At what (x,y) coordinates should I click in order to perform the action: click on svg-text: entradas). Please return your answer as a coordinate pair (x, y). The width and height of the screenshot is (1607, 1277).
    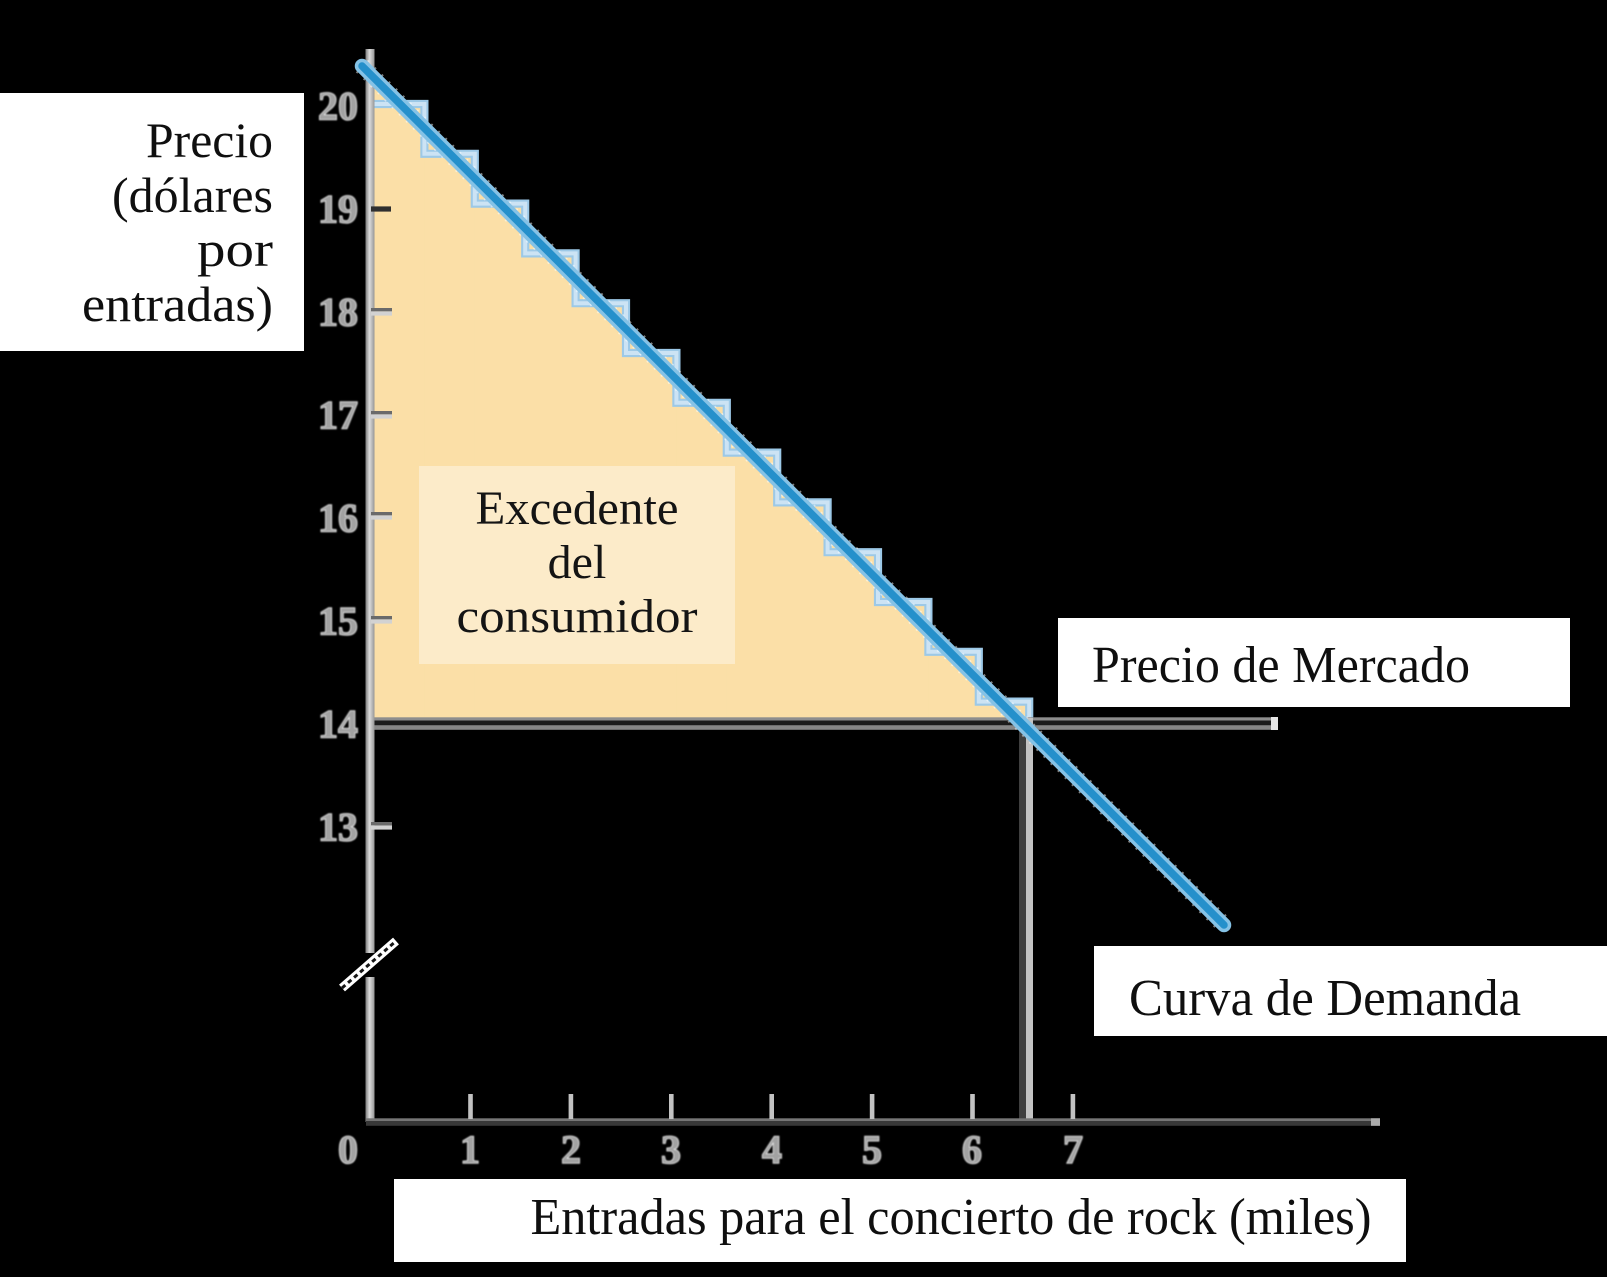
    Looking at the image, I should click on (177, 304).